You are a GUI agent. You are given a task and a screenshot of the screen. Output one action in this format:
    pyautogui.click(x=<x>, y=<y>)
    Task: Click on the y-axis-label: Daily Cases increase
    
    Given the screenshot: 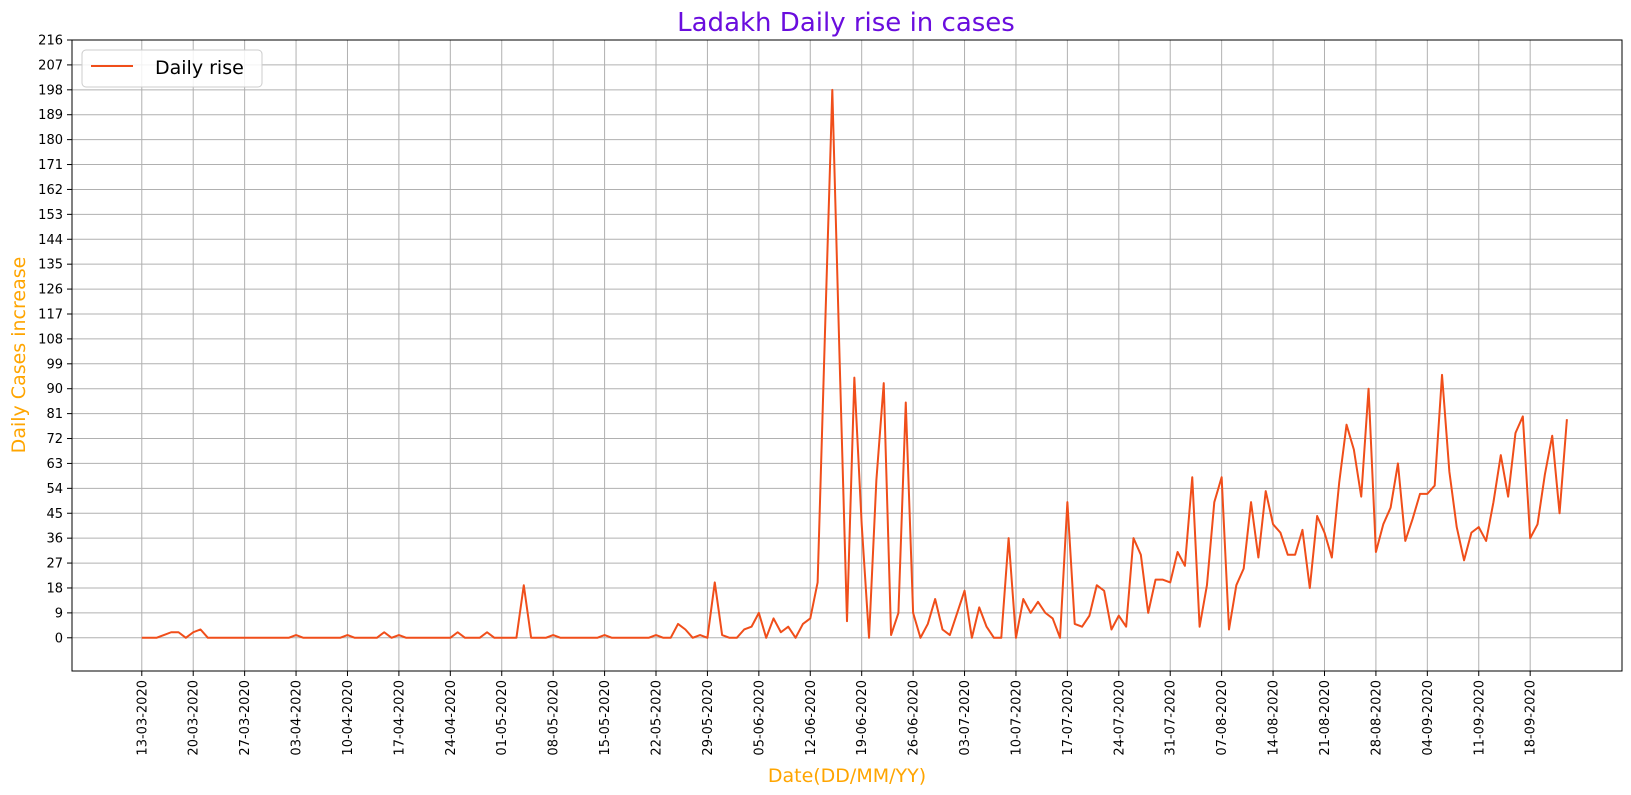 What is the action you would take?
    pyautogui.click(x=19, y=355)
    